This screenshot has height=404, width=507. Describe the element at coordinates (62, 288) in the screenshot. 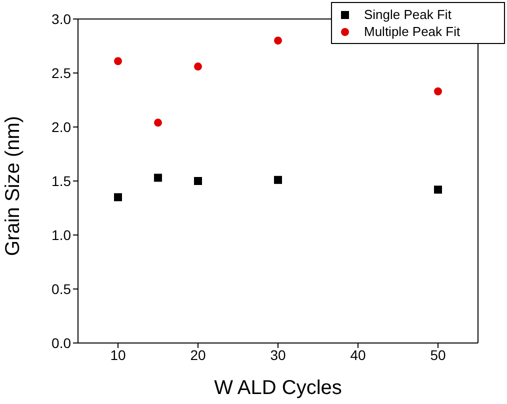

I see `y-tick-label: 0.5` at that location.